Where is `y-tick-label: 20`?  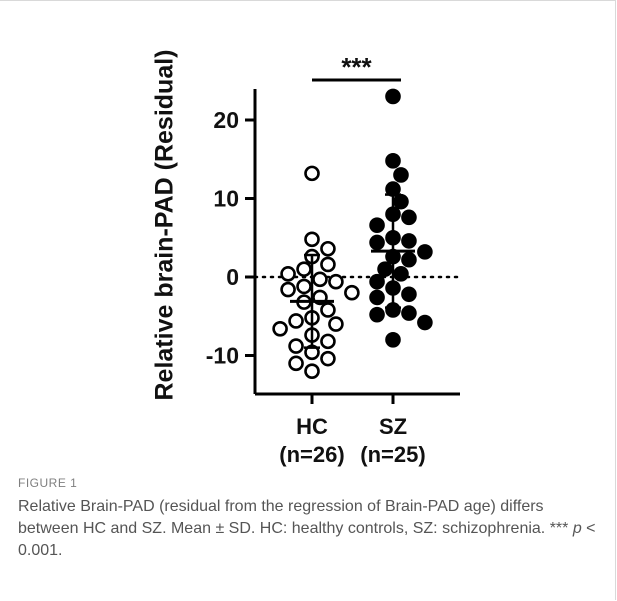 y-tick-label: 20 is located at coordinates (226, 120).